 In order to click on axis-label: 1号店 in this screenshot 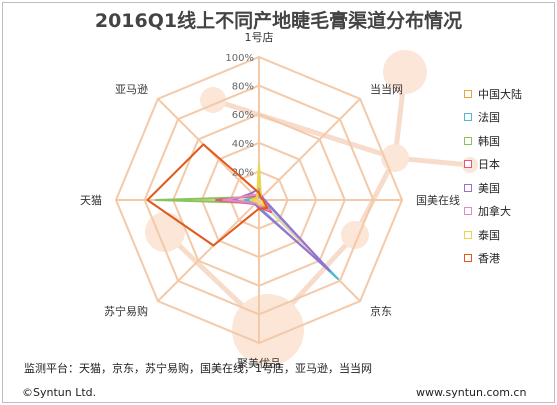, I will do `click(259, 37)`.